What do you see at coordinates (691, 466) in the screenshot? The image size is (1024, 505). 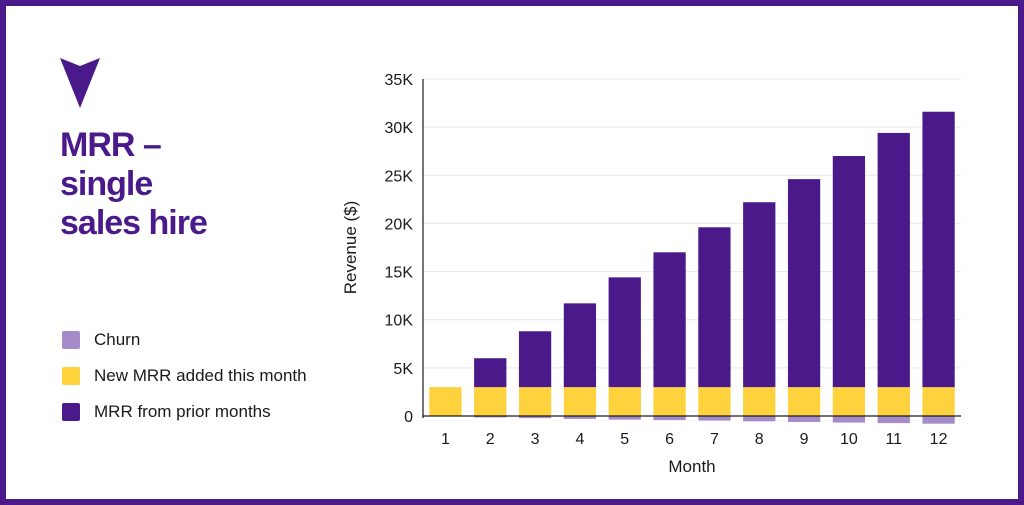 I see `x-axis-label: Month` at bounding box center [691, 466].